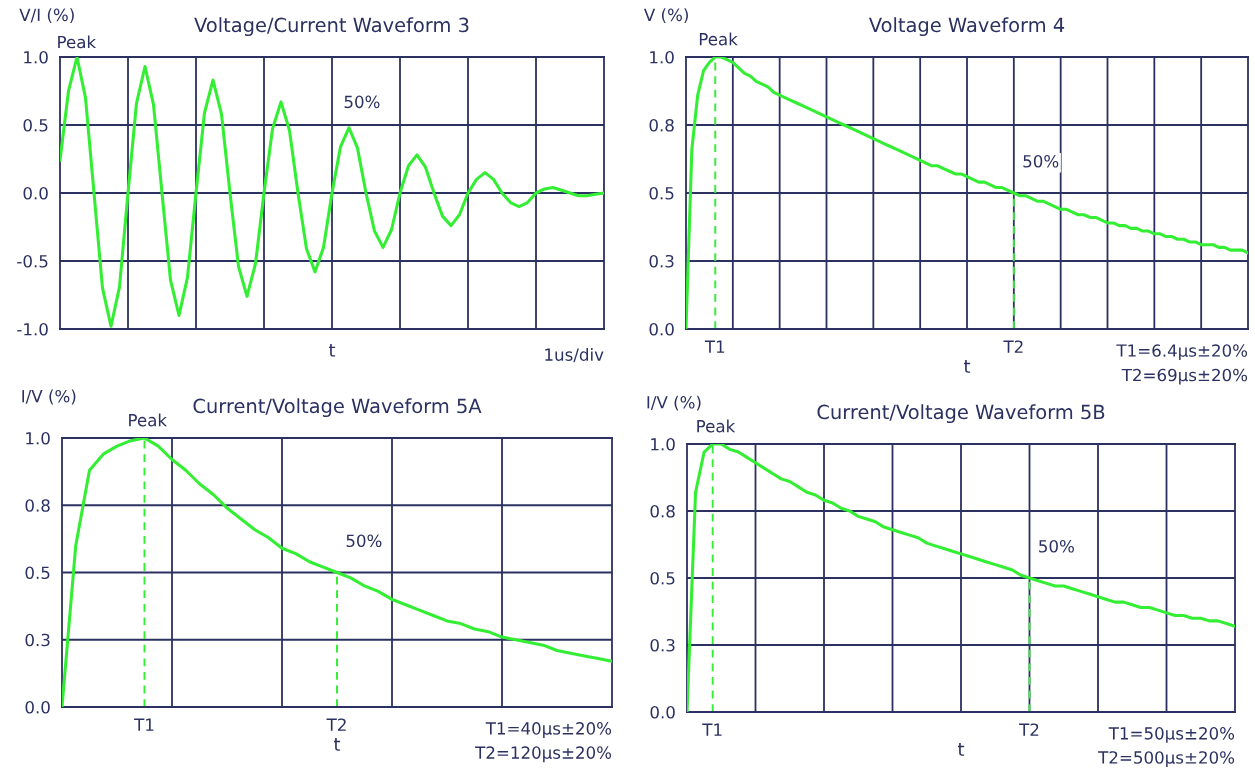 The width and height of the screenshot is (1255, 776). Describe the element at coordinates (966, 27) in the screenshot. I see `chart-title: Voltage Waveform 4` at that location.